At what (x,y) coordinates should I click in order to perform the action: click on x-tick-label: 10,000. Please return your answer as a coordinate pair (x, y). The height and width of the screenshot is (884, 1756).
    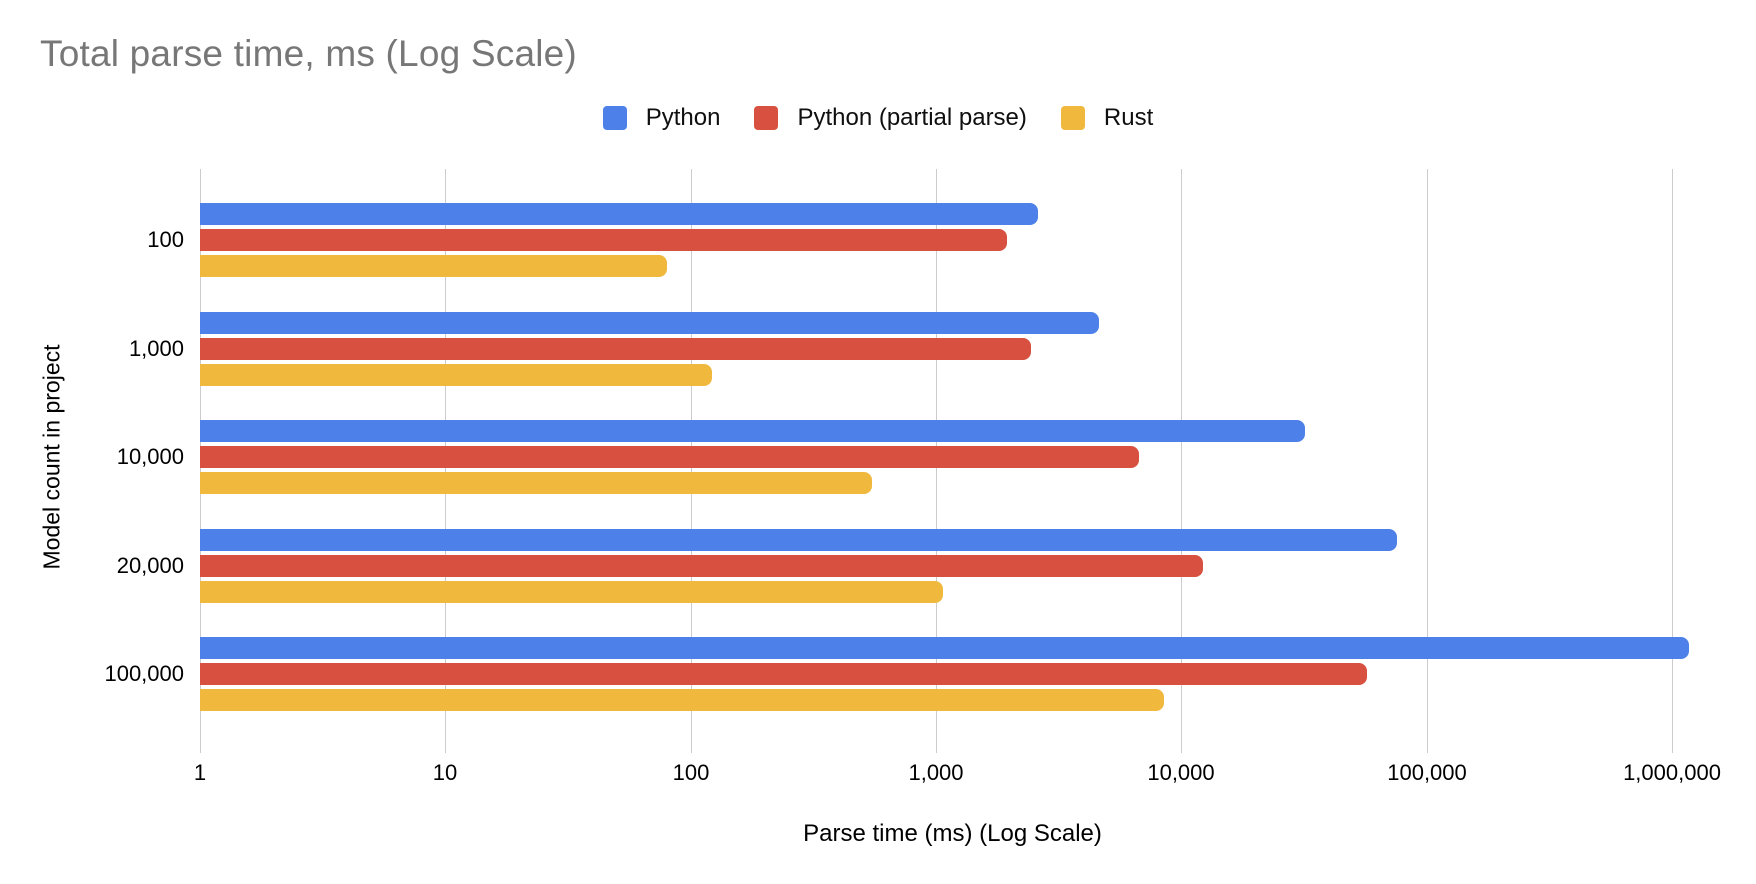
    Looking at the image, I should click on (1181, 772).